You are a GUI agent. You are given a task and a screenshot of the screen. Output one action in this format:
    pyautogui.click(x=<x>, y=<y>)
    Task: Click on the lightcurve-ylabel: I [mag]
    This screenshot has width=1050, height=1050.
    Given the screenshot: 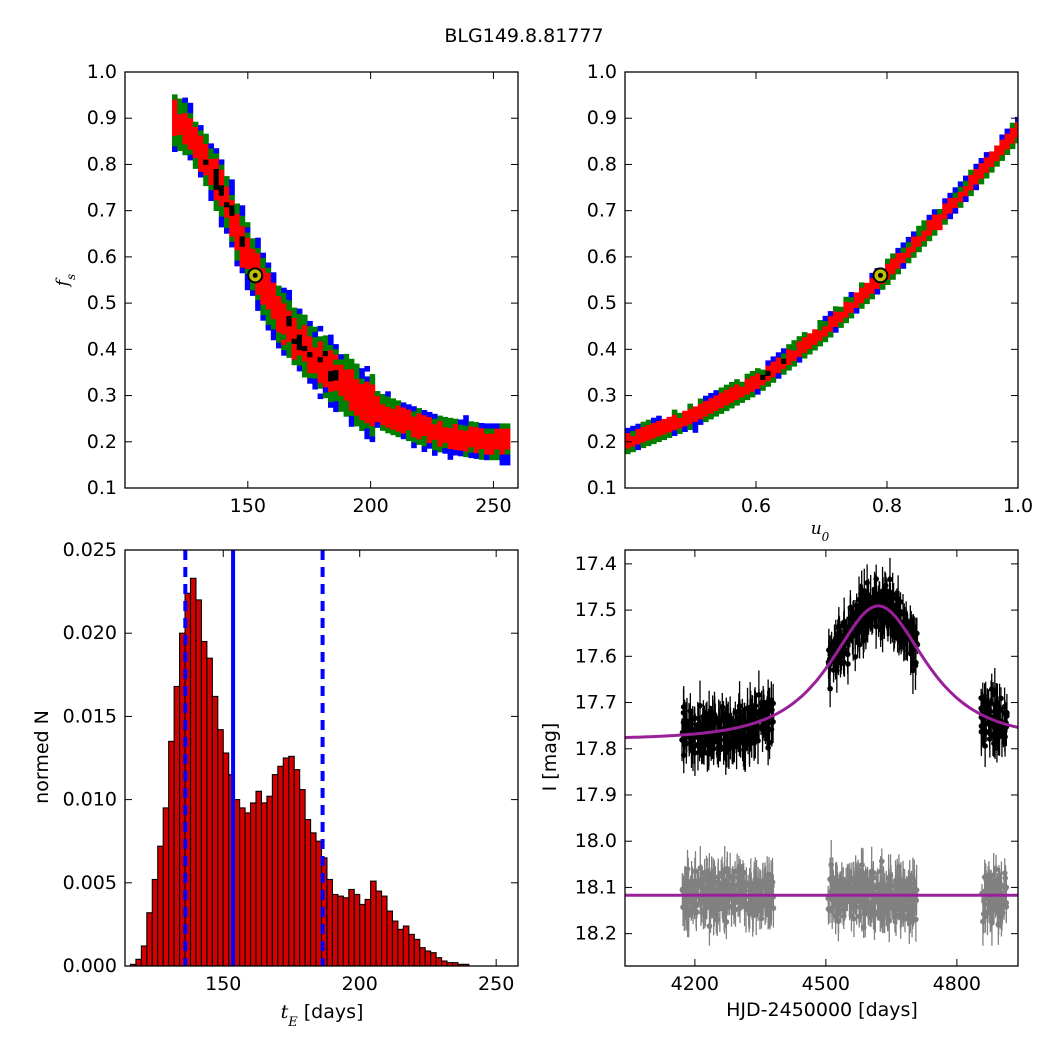 What is the action you would take?
    pyautogui.click(x=550, y=757)
    